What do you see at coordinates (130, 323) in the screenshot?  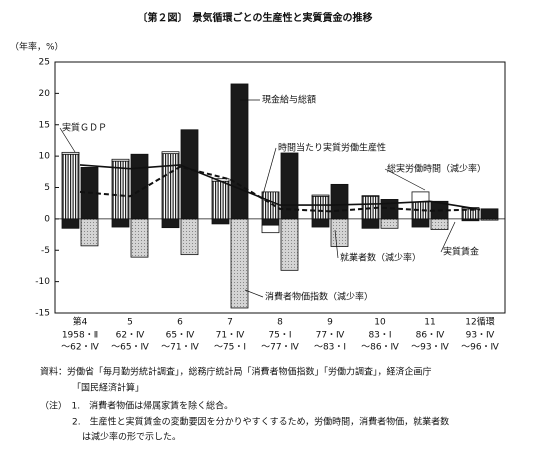 I see `x-tick-label: 5` at bounding box center [130, 323].